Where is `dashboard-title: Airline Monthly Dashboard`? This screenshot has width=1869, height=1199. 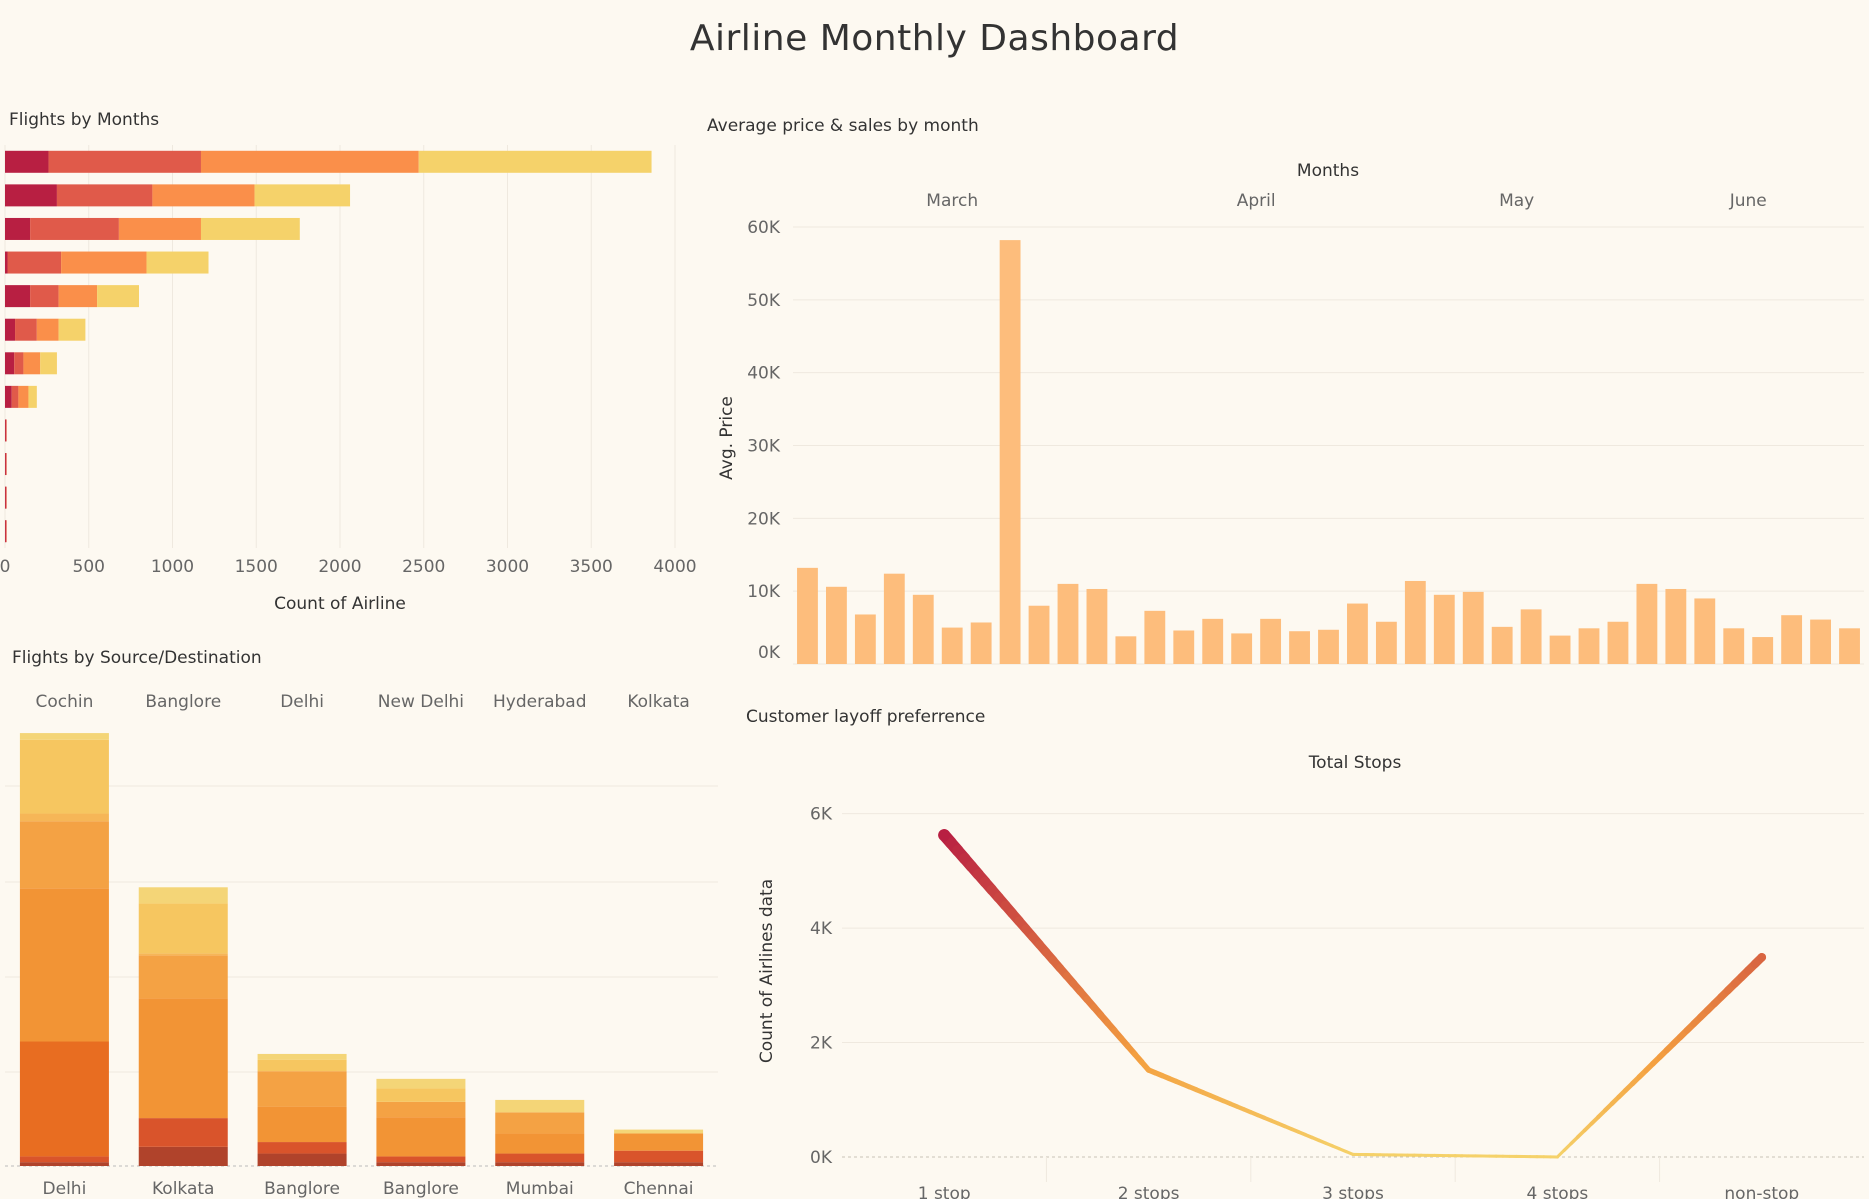
dashboard-title: Airline Monthly Dashboard is located at coordinates (934, 38).